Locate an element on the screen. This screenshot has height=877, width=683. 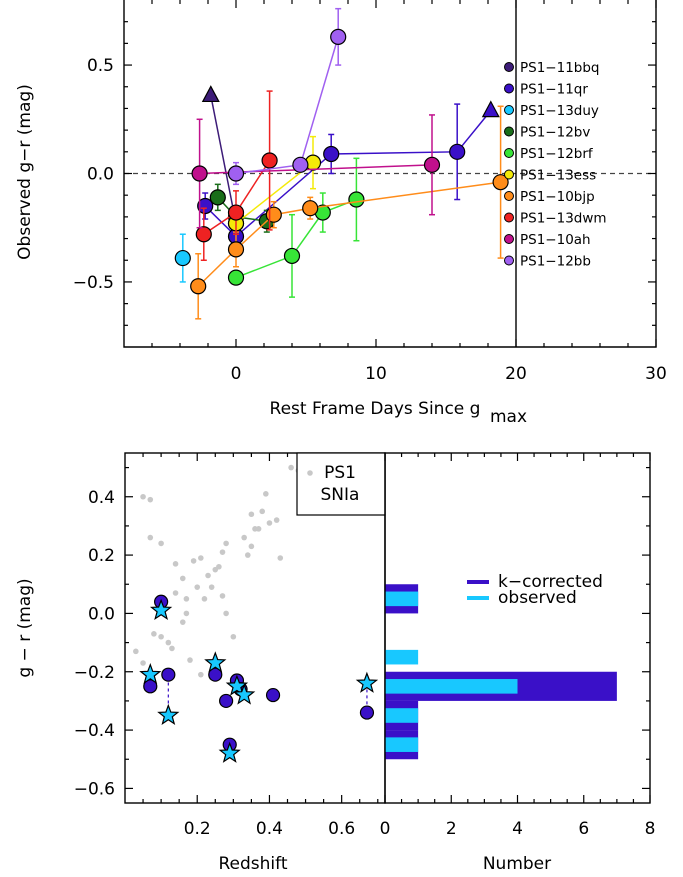
x-tick-label: 8 is located at coordinates (650, 829).